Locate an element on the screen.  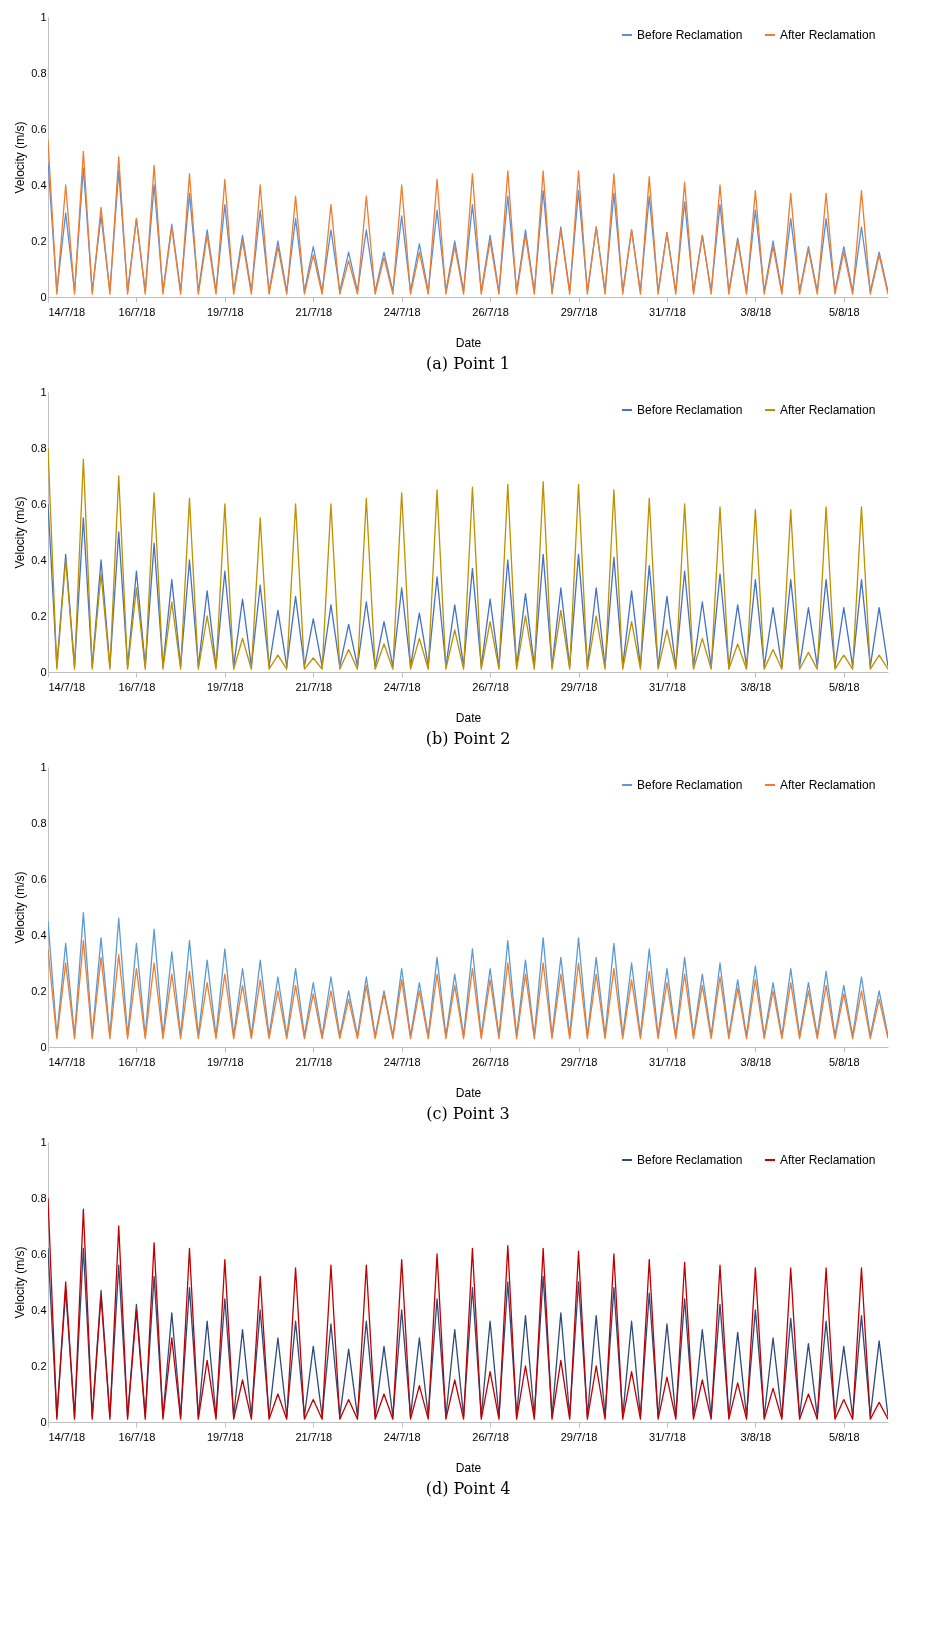
text: (a) Point 1 is located at coordinates (468, 363).